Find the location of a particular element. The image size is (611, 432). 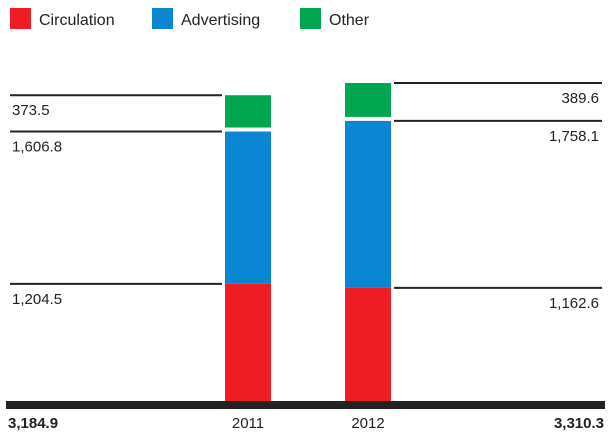

value-label-2012-circulation: 1,162.6 is located at coordinates (574, 303).